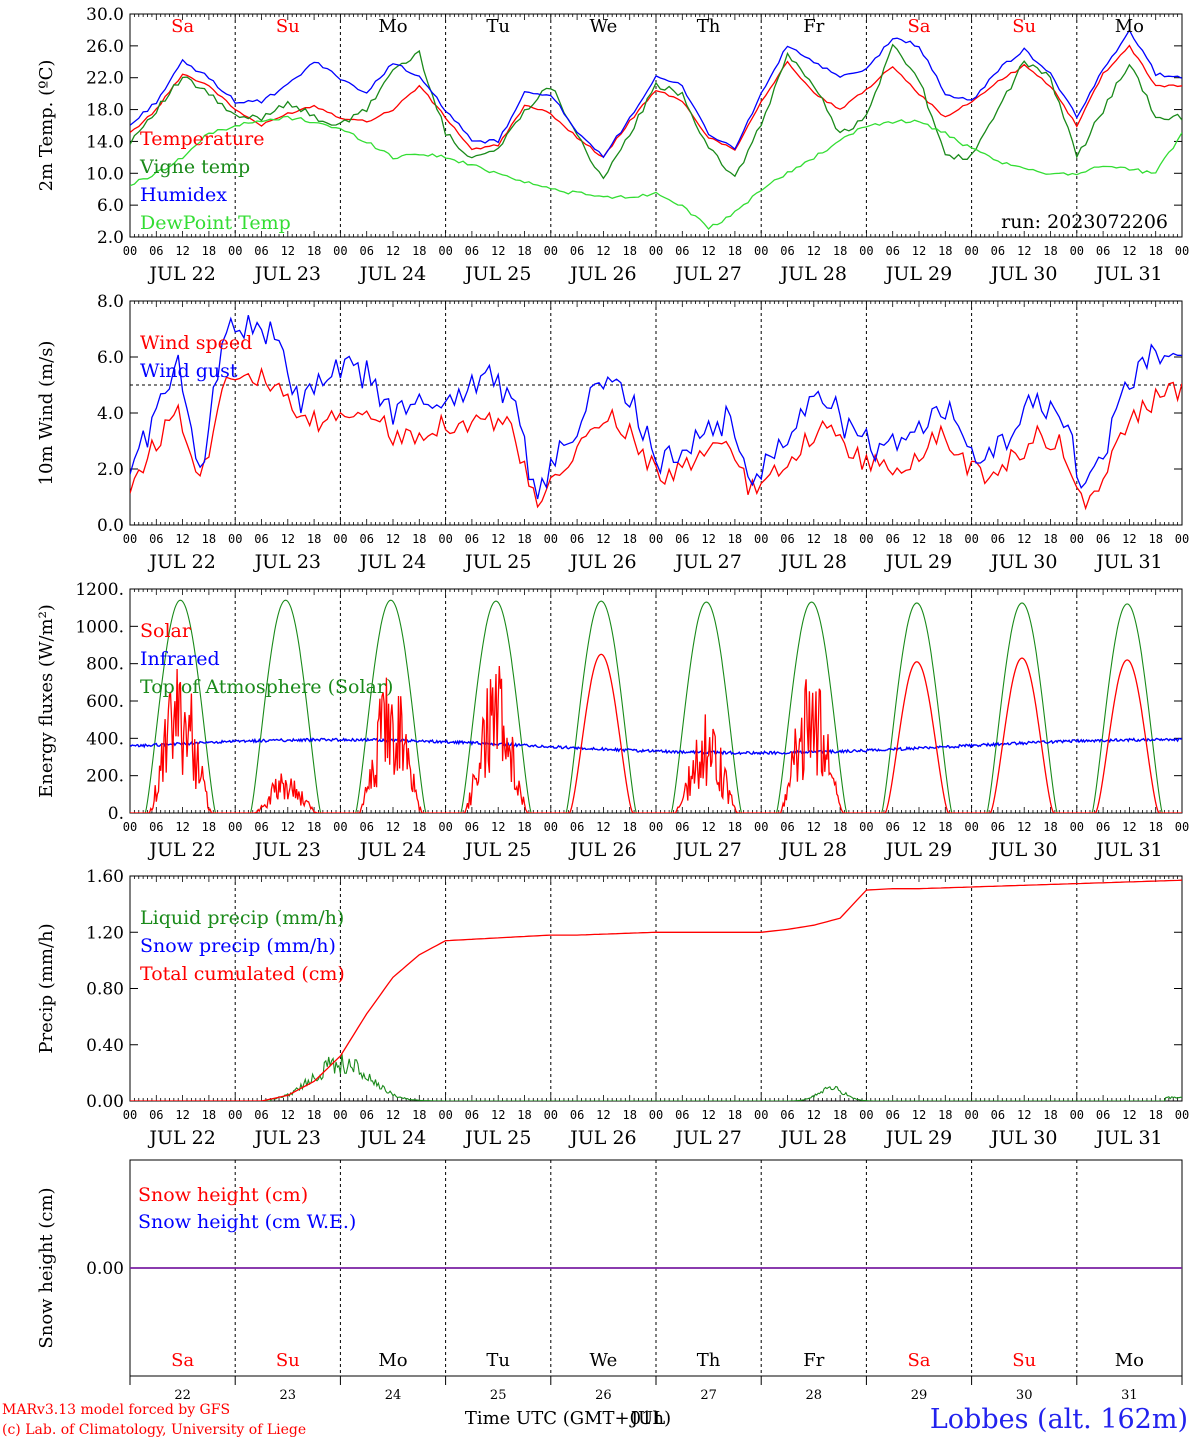 Image resolution: width=1194 pixels, height=1440 pixels. I want to click on y-tick-label: 600., so click(105, 702).